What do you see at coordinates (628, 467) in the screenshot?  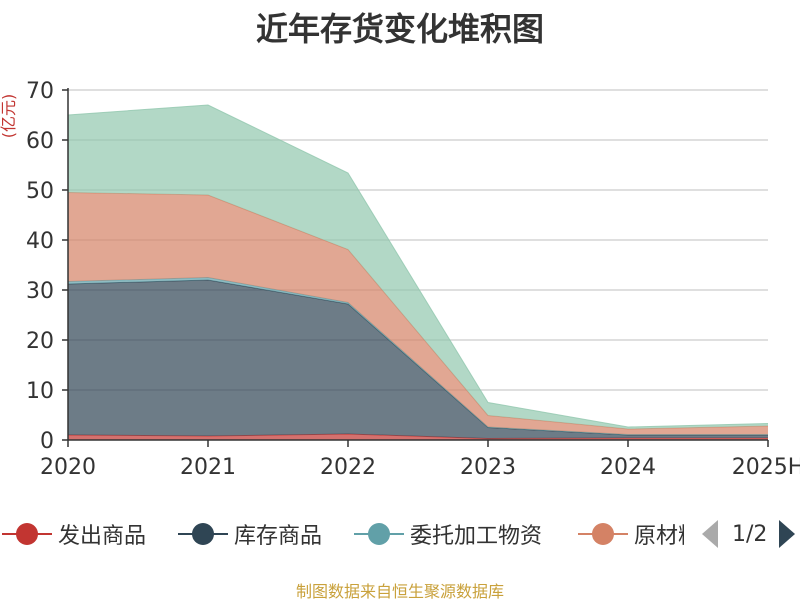 I see `x-tick-label: 2024` at bounding box center [628, 467].